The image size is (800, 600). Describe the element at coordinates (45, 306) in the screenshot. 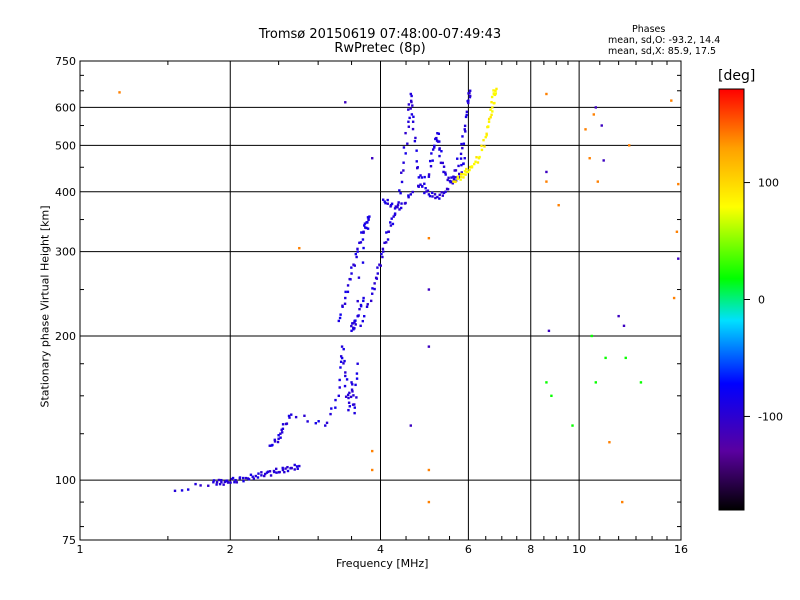

I see `y-axis-label: Stationary phase Virtual Height [km]` at that location.